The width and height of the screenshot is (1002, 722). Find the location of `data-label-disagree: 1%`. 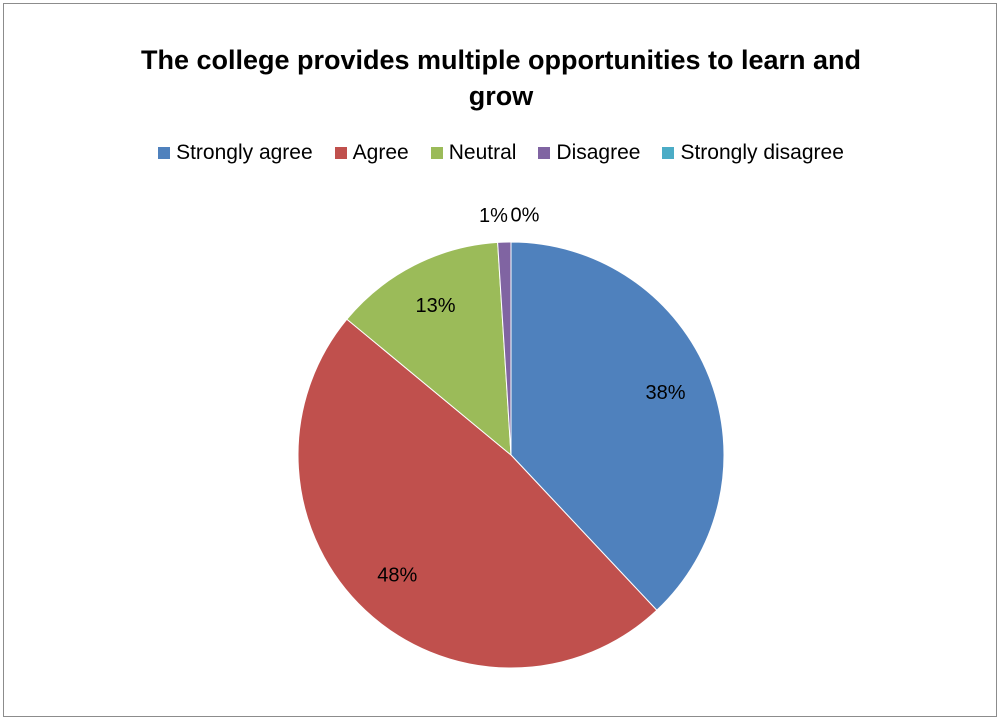

data-label-disagree: 1% is located at coordinates (493, 216).